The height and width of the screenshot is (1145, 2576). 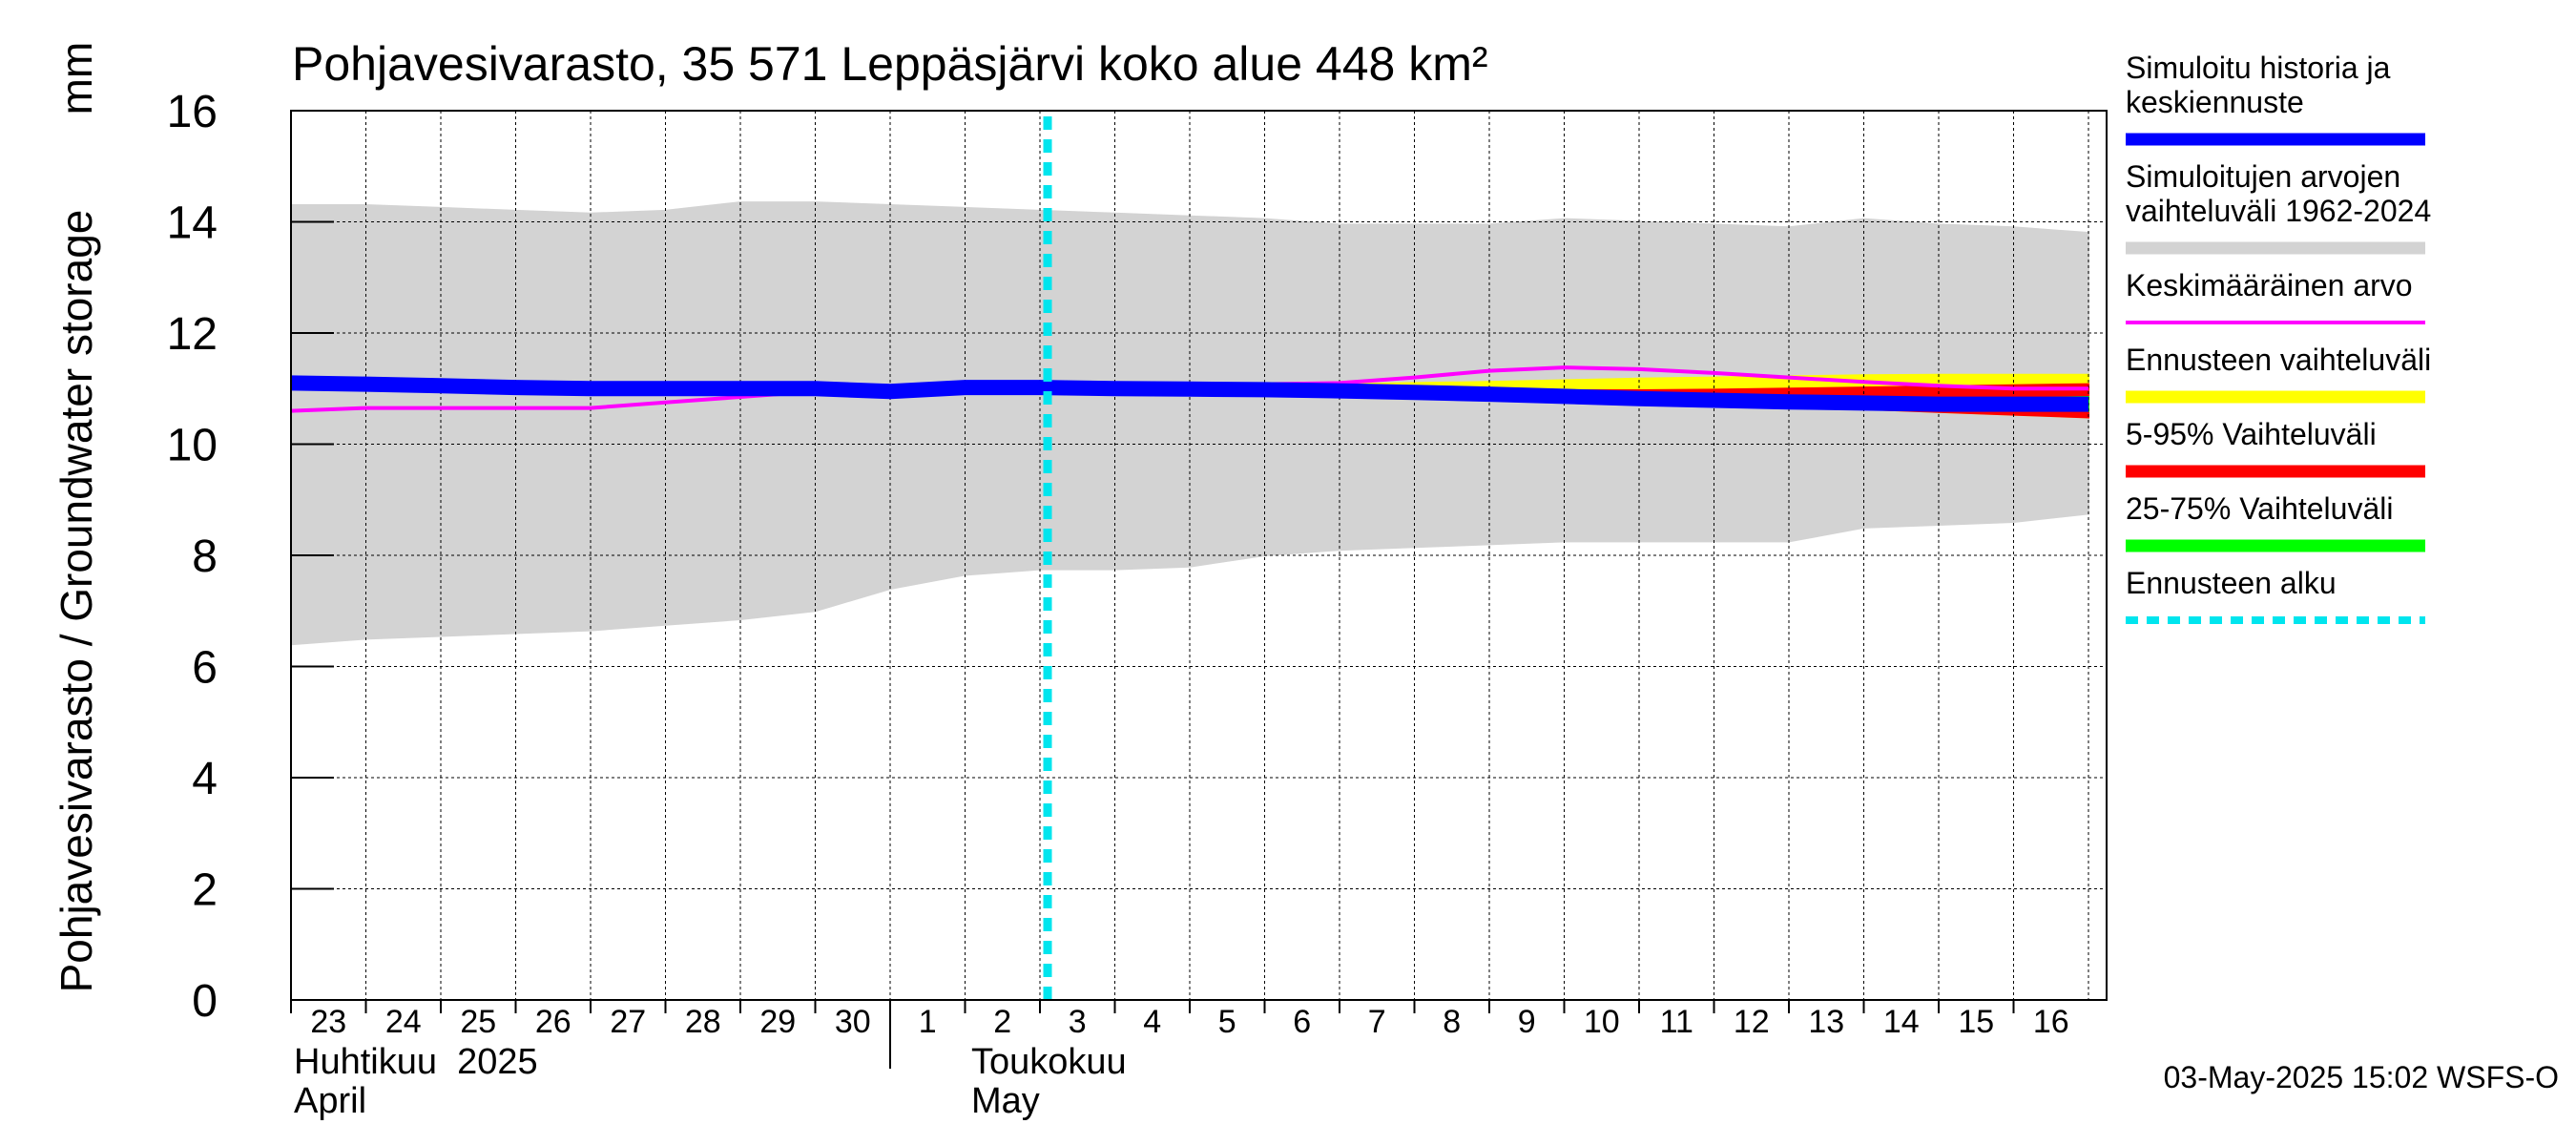 I want to click on month-label-april-en: April, so click(x=330, y=1101).